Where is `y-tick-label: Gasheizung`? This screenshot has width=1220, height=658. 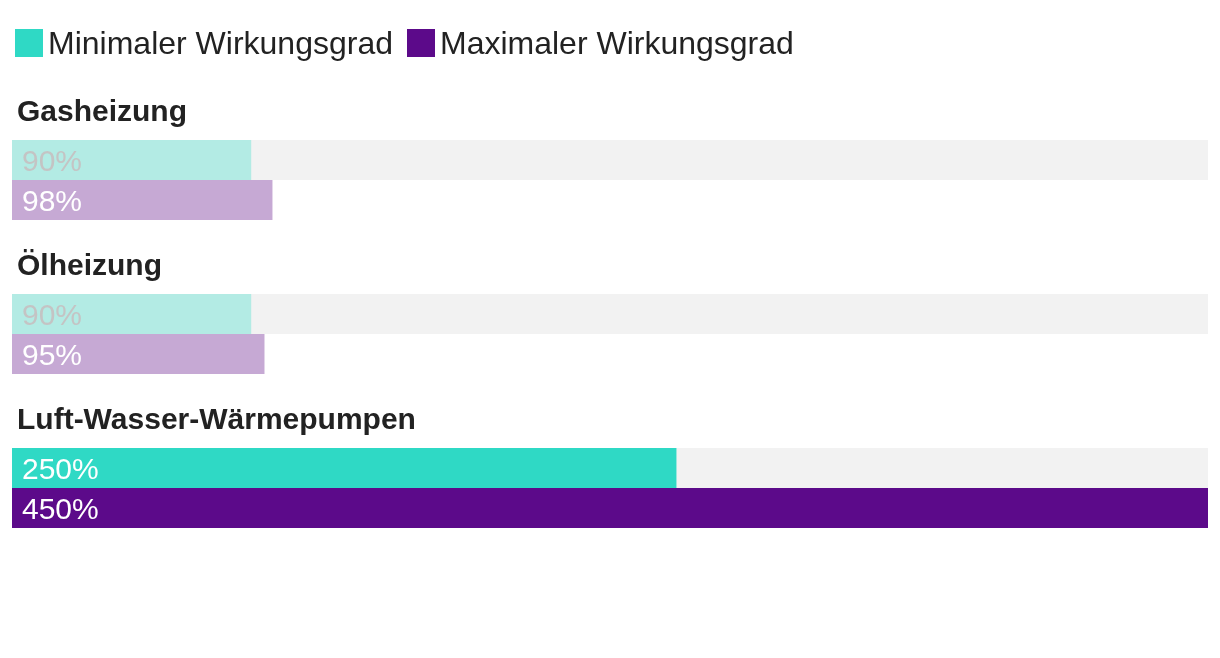 y-tick-label: Gasheizung is located at coordinates (102, 110).